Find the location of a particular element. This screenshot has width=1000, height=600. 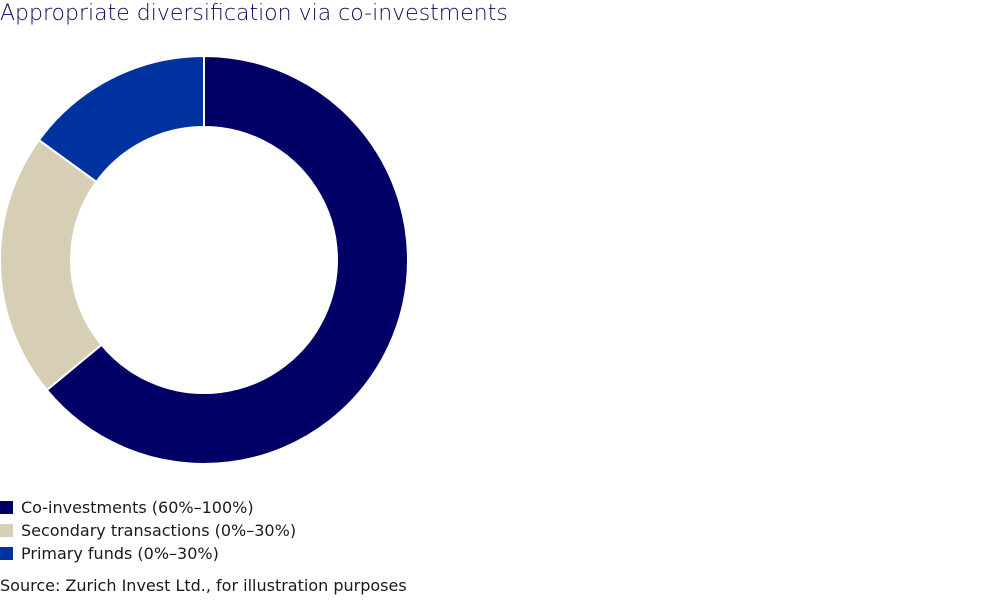

legend-label-1: Co-investments (60%–100%) is located at coordinates (137, 507).